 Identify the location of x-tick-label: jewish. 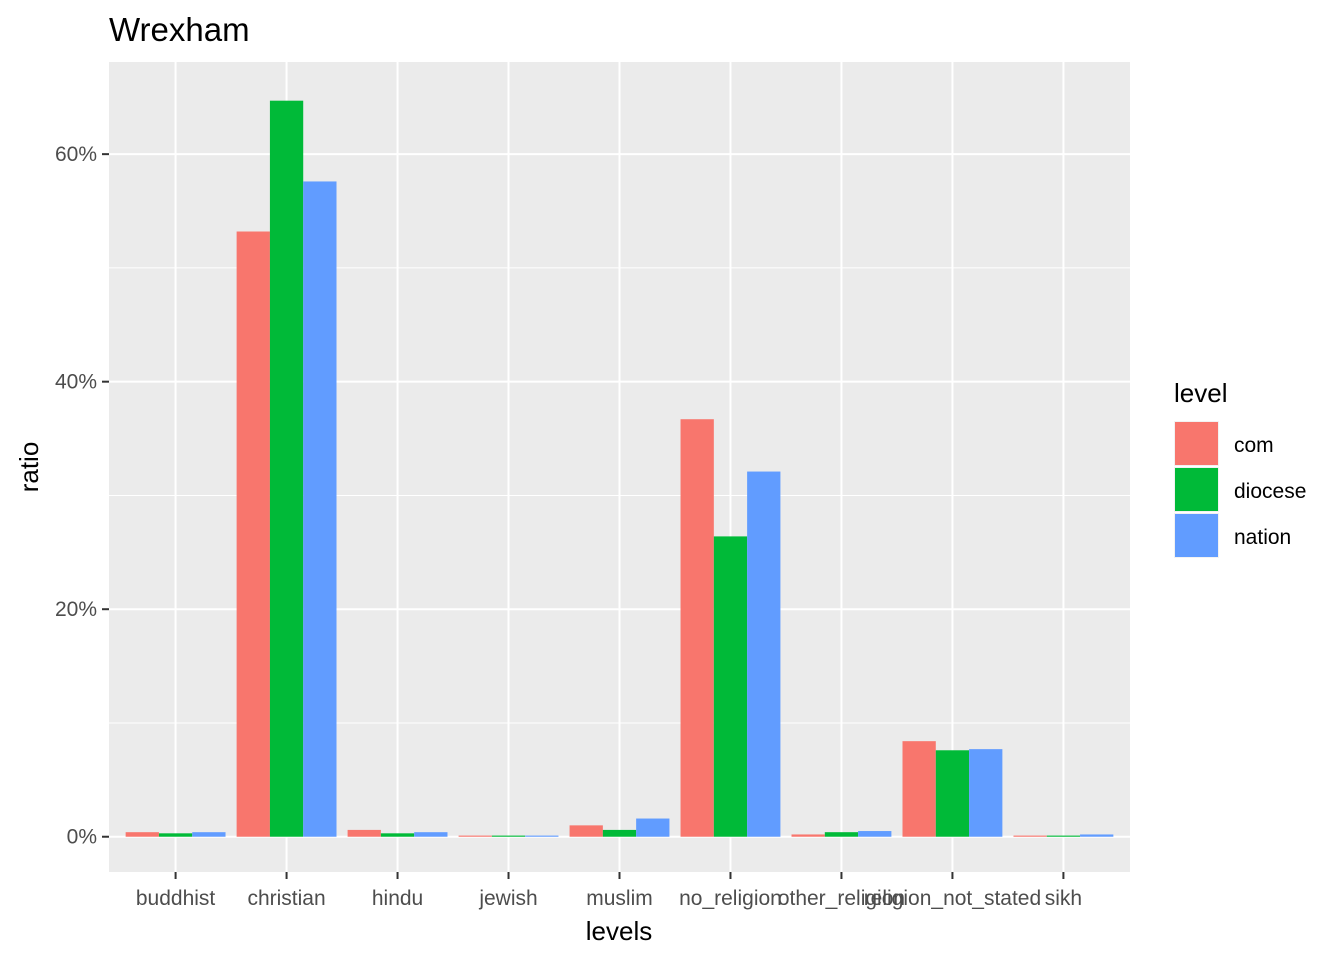
(507, 898).